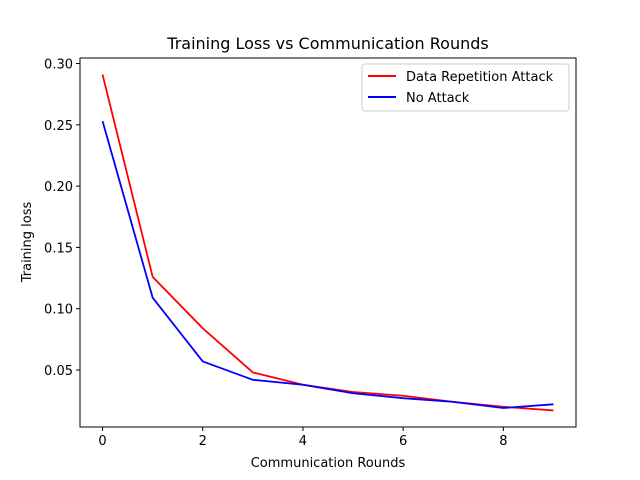  What do you see at coordinates (58, 248) in the screenshot?
I see `y-tick-label: 0.15` at bounding box center [58, 248].